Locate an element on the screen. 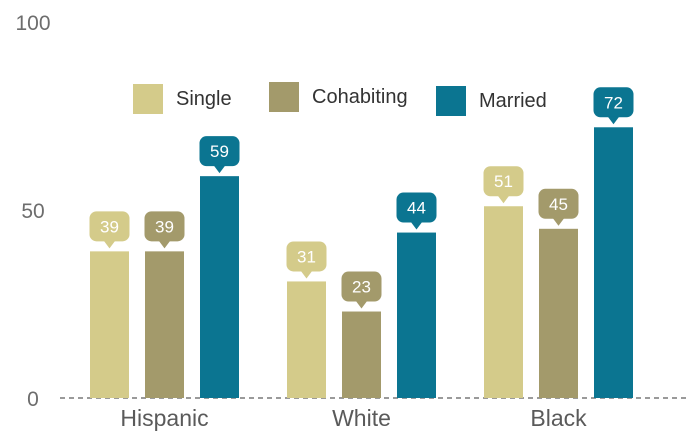 This screenshot has width=690, height=432. bar-single-white is located at coordinates (306, 339).